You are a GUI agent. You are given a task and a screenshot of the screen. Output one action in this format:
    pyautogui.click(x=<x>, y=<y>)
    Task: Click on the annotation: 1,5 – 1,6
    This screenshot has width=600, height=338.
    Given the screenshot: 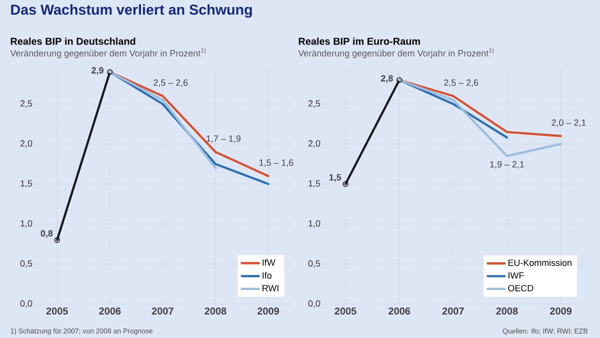 What is the action you would take?
    pyautogui.click(x=276, y=163)
    